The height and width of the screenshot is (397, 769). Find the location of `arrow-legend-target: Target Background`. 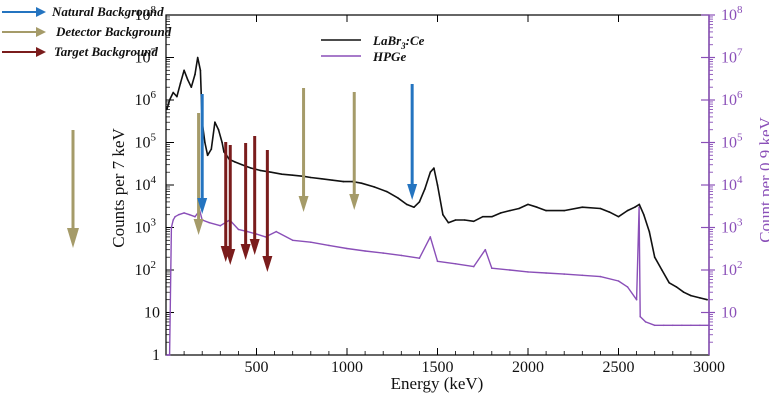

arrow-legend-target: Target Background is located at coordinates (80, 51).